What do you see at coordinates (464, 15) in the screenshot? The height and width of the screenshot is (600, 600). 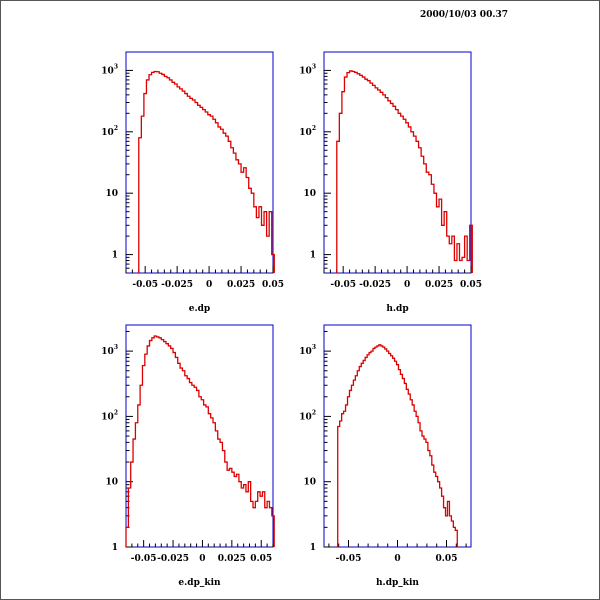 I see `timestamp: 2000/10/03 00.37` at bounding box center [464, 15].